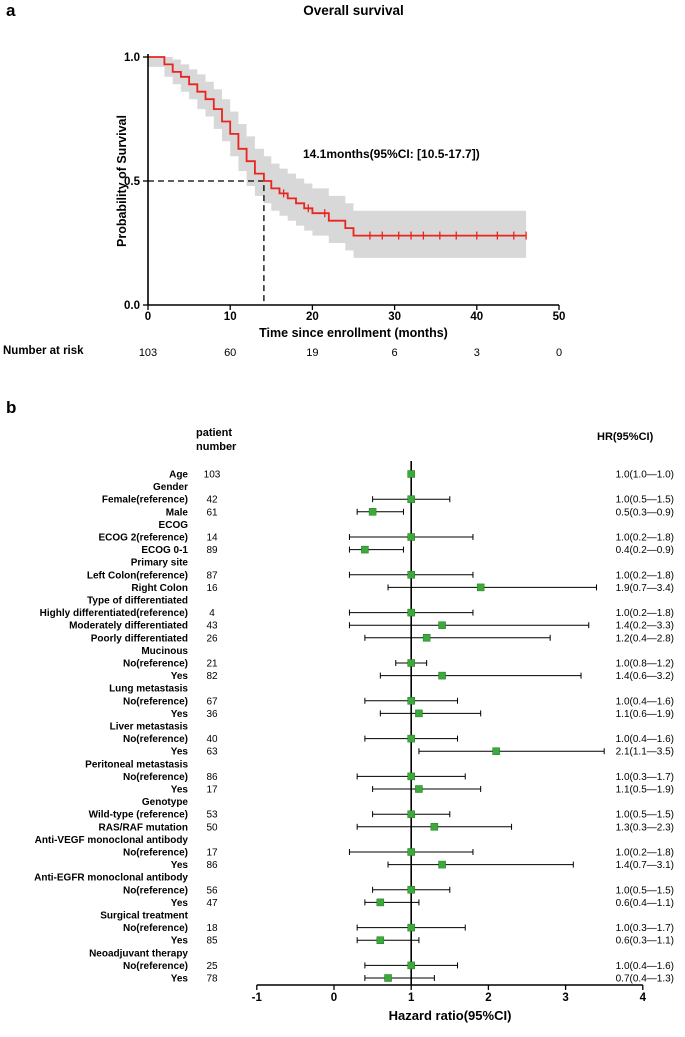 This screenshot has height=1037, width=685. I want to click on panel-b-label: b, so click(11, 407).